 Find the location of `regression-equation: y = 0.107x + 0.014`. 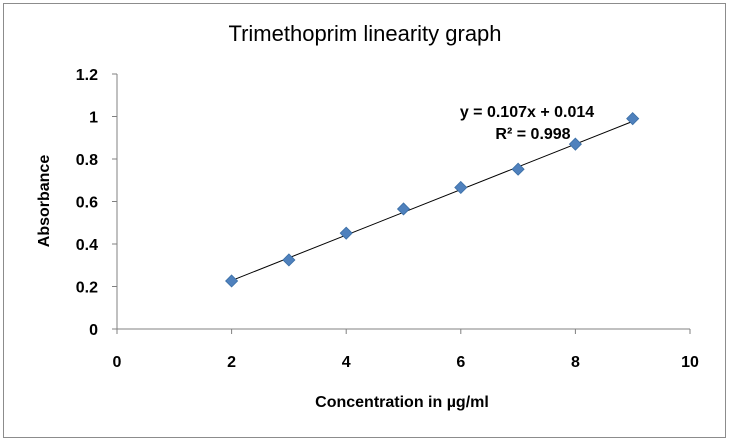

regression-equation: y = 0.107x + 0.014 is located at coordinates (527, 112).